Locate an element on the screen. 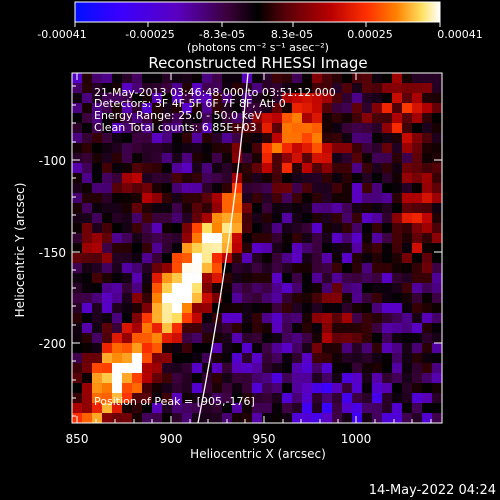 Image resolution: width=500 pixels, height=500 pixels. colorbar-tick-label: -8.3e-05 is located at coordinates (222, 34).